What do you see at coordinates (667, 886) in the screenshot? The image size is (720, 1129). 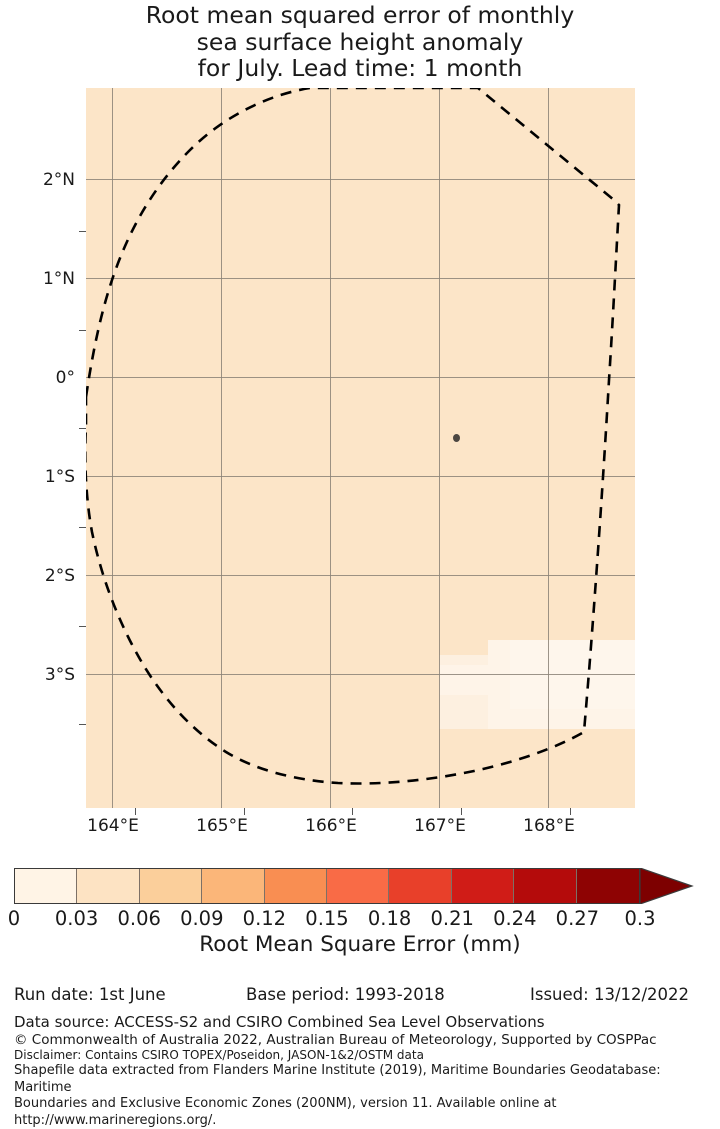 I see `colorbar-extend-arrow` at bounding box center [667, 886].